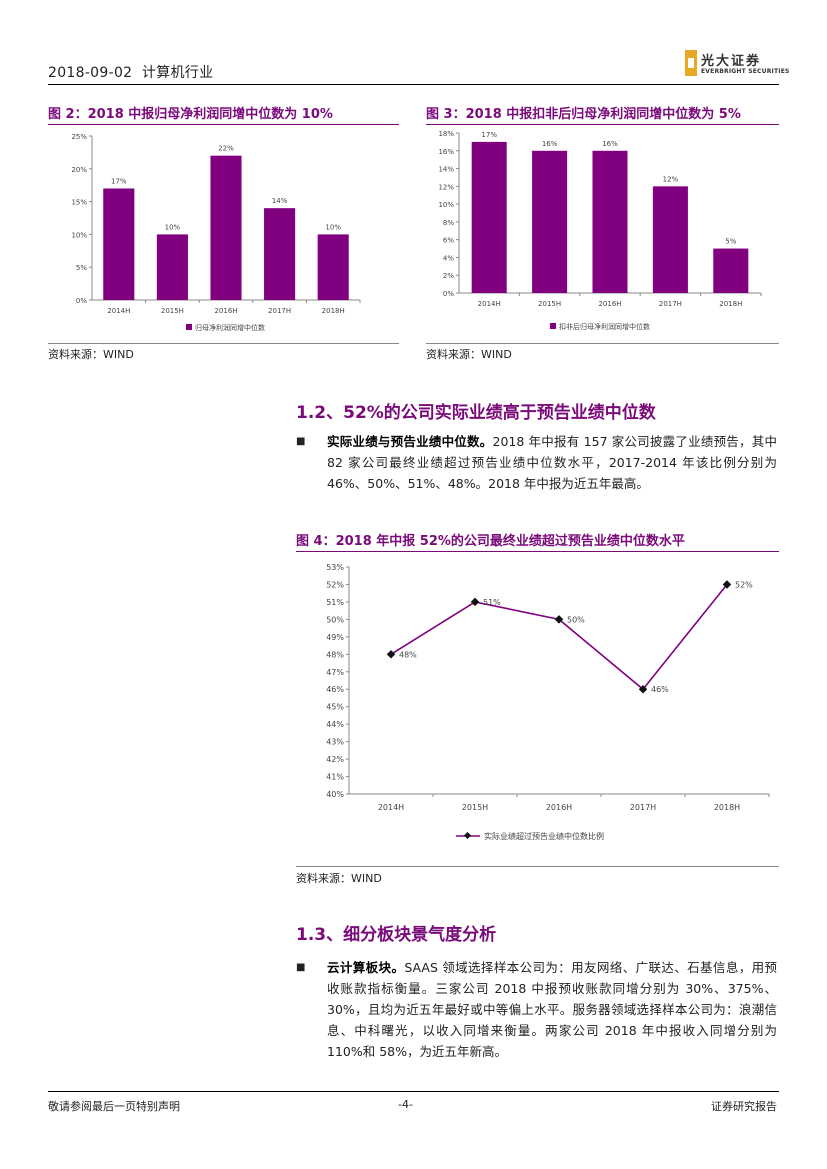 This screenshot has height=1169, width=827. What do you see at coordinates (745, 71) in the screenshot?
I see `logo-text-en: EVERBRIGHT SECURITIES` at bounding box center [745, 71].